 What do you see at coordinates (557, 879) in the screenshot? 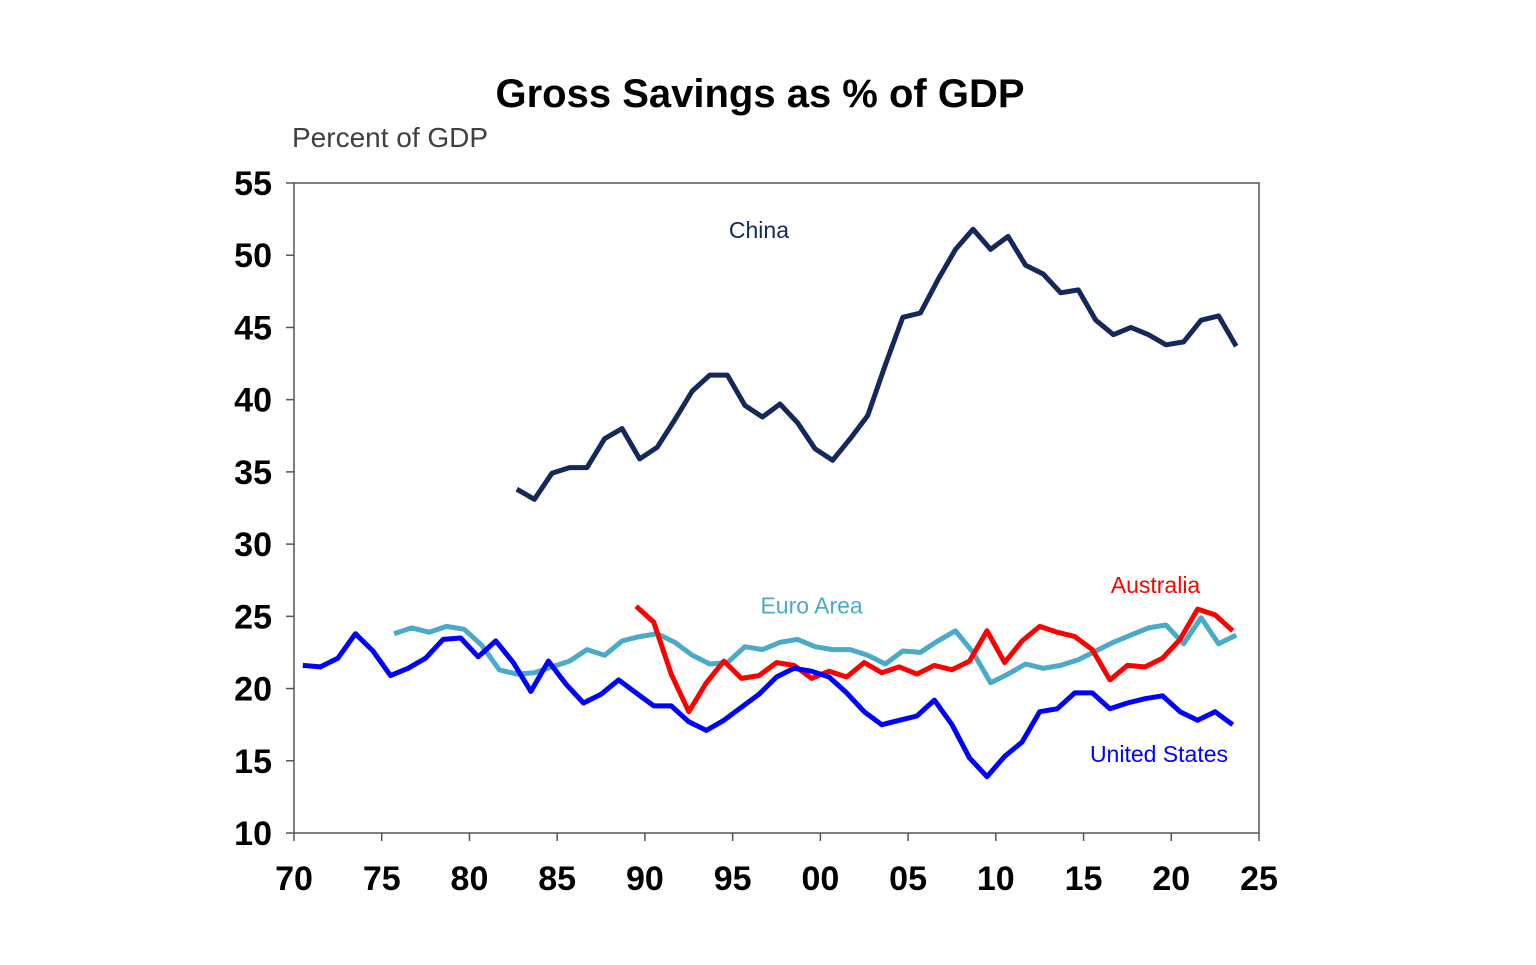
I see `x-tick-label: 85` at bounding box center [557, 879].